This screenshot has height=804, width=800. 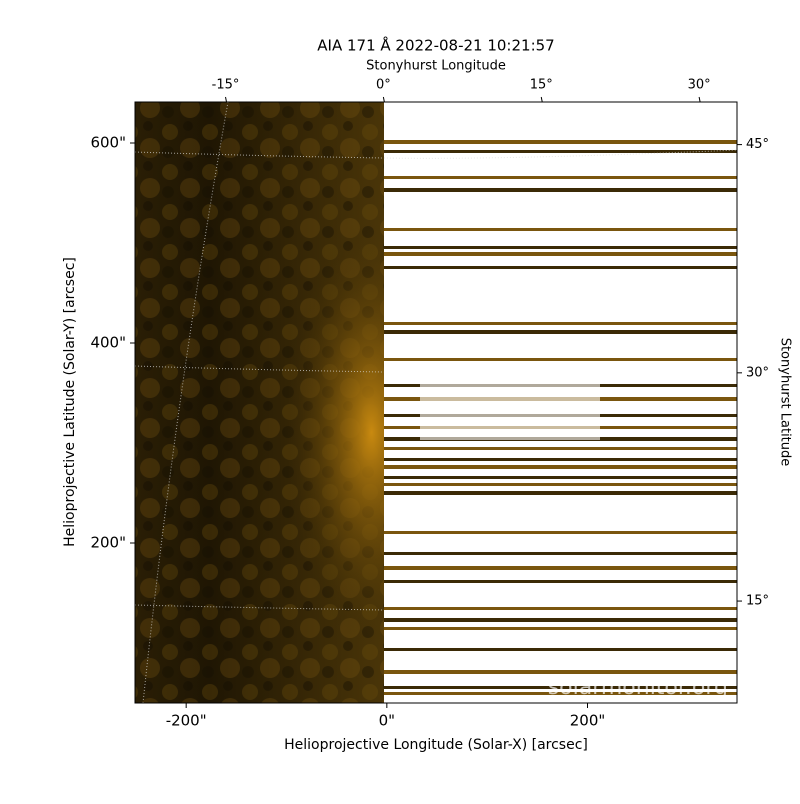 What do you see at coordinates (226, 85) in the screenshot?
I see `x2-tick-label: -15°` at bounding box center [226, 85].